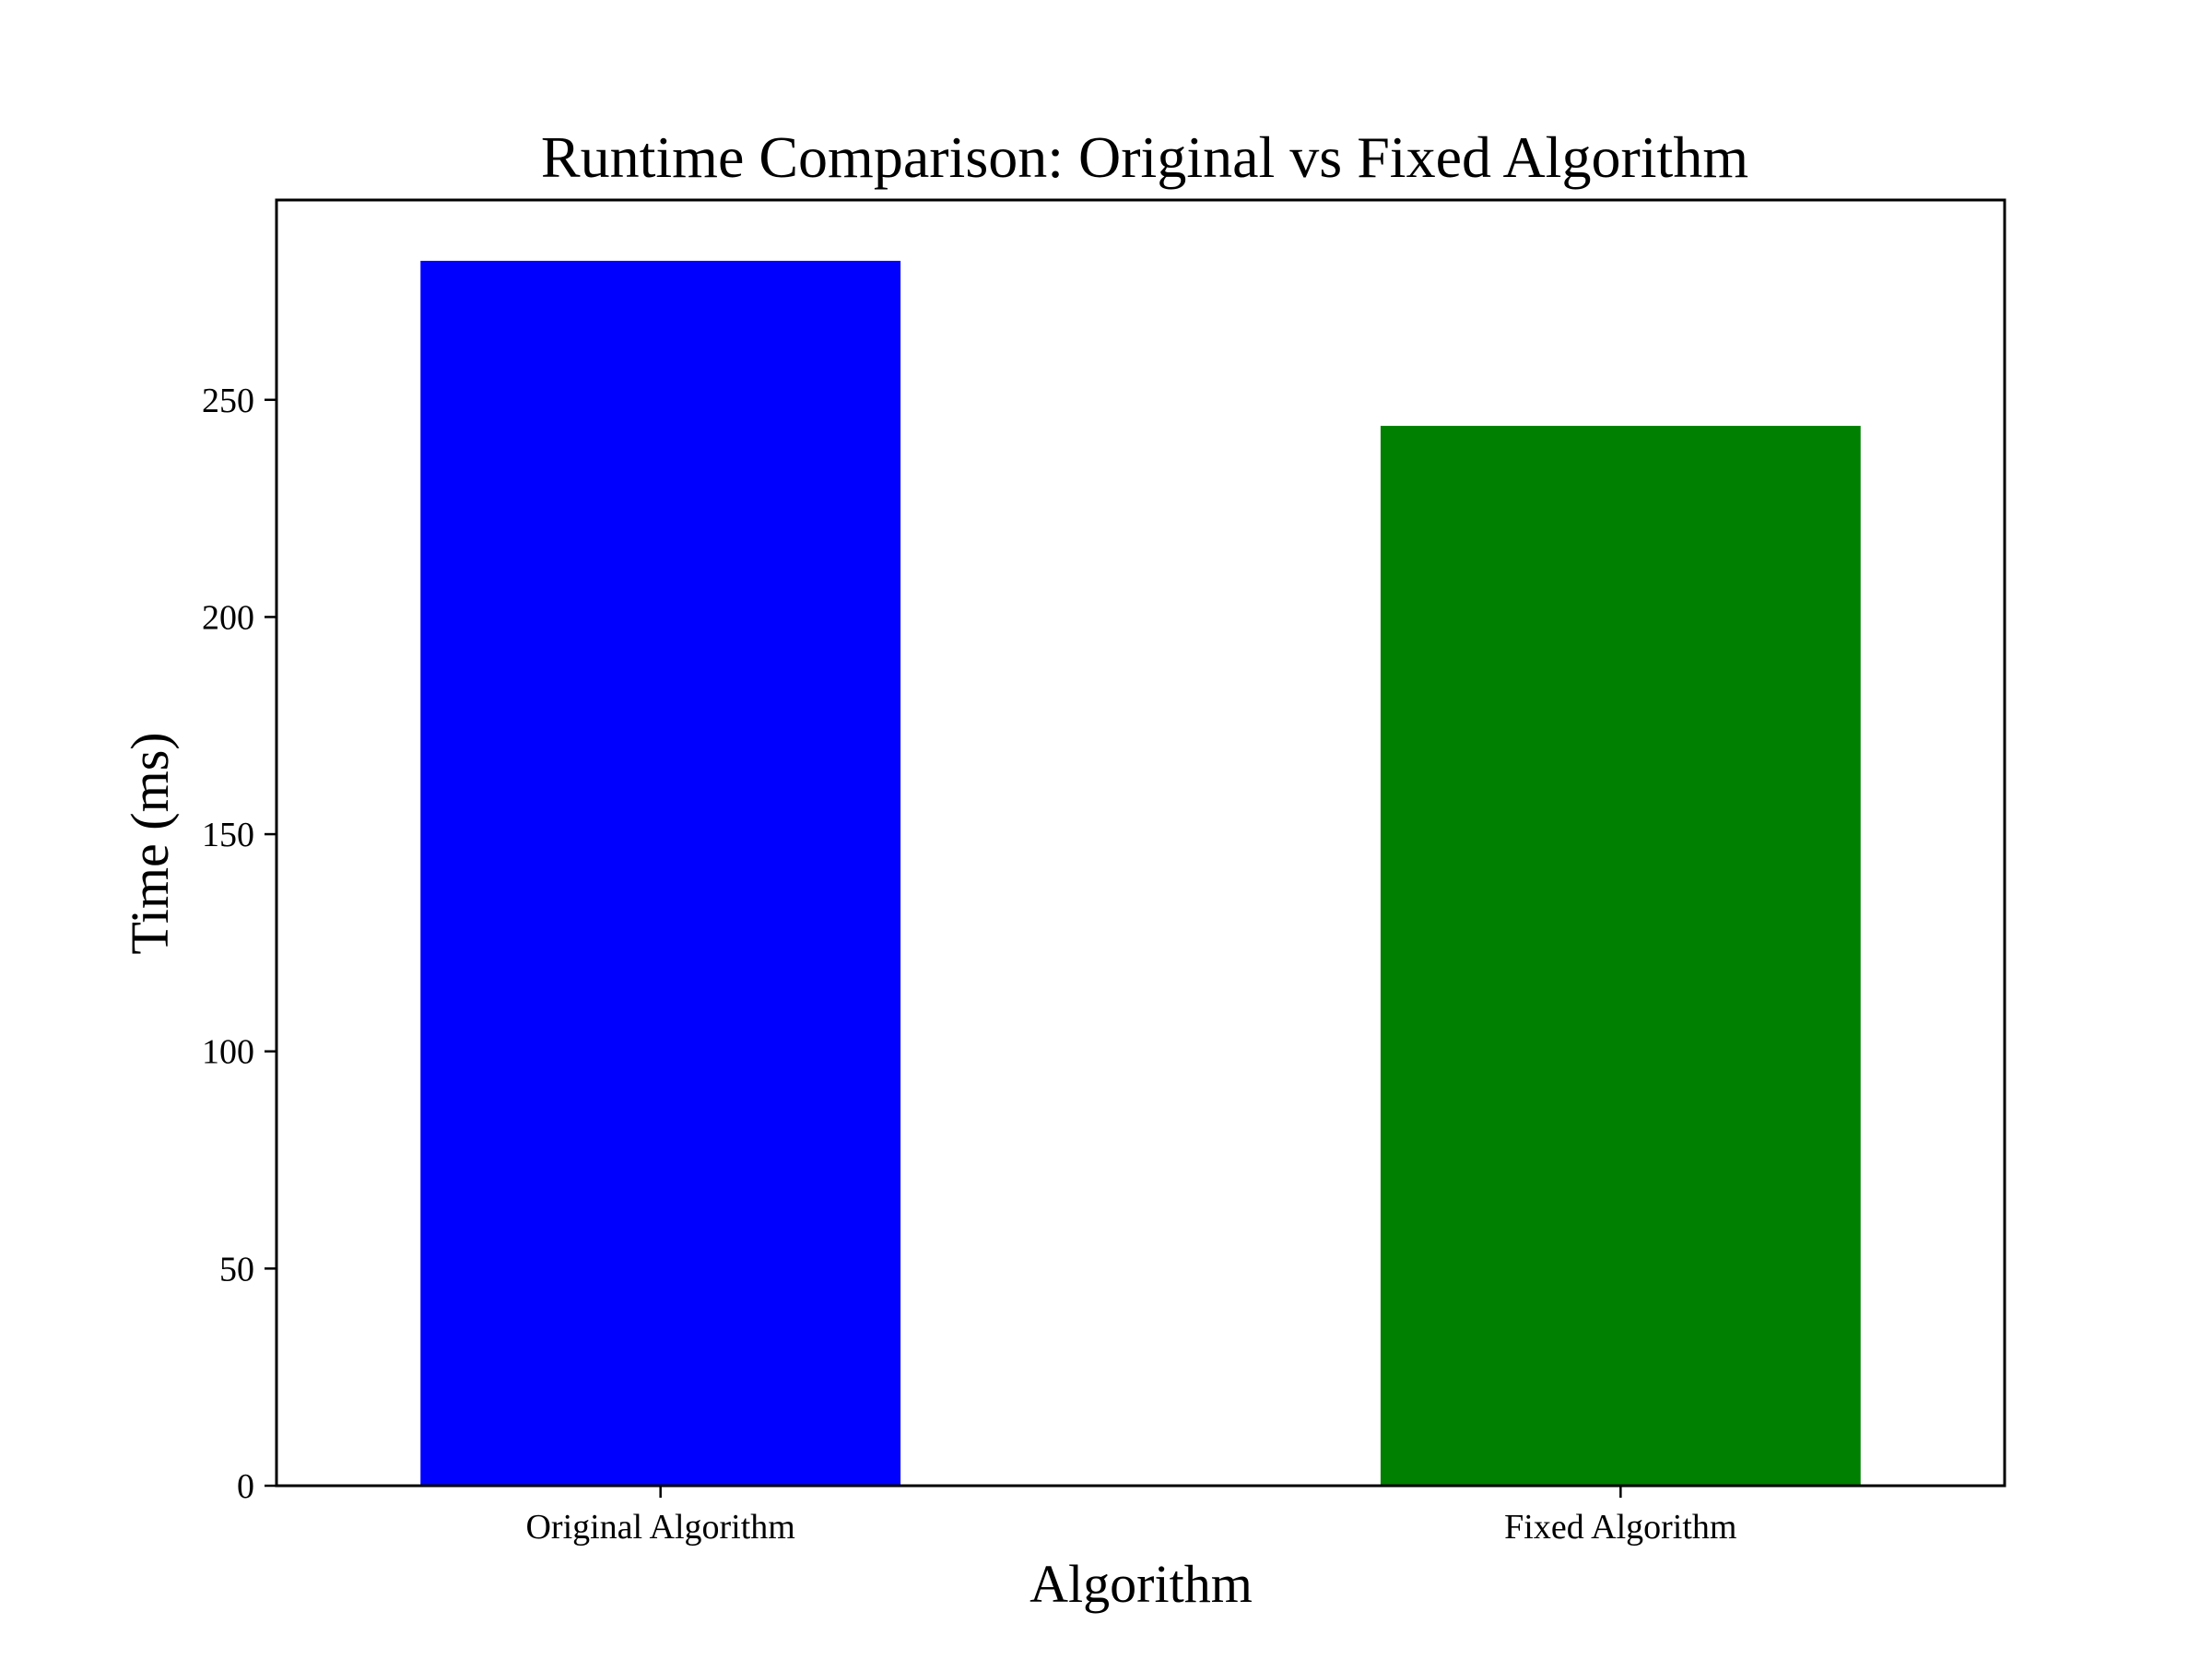  What do you see at coordinates (245, 1486) in the screenshot?
I see `y-tick-label: 0` at bounding box center [245, 1486].